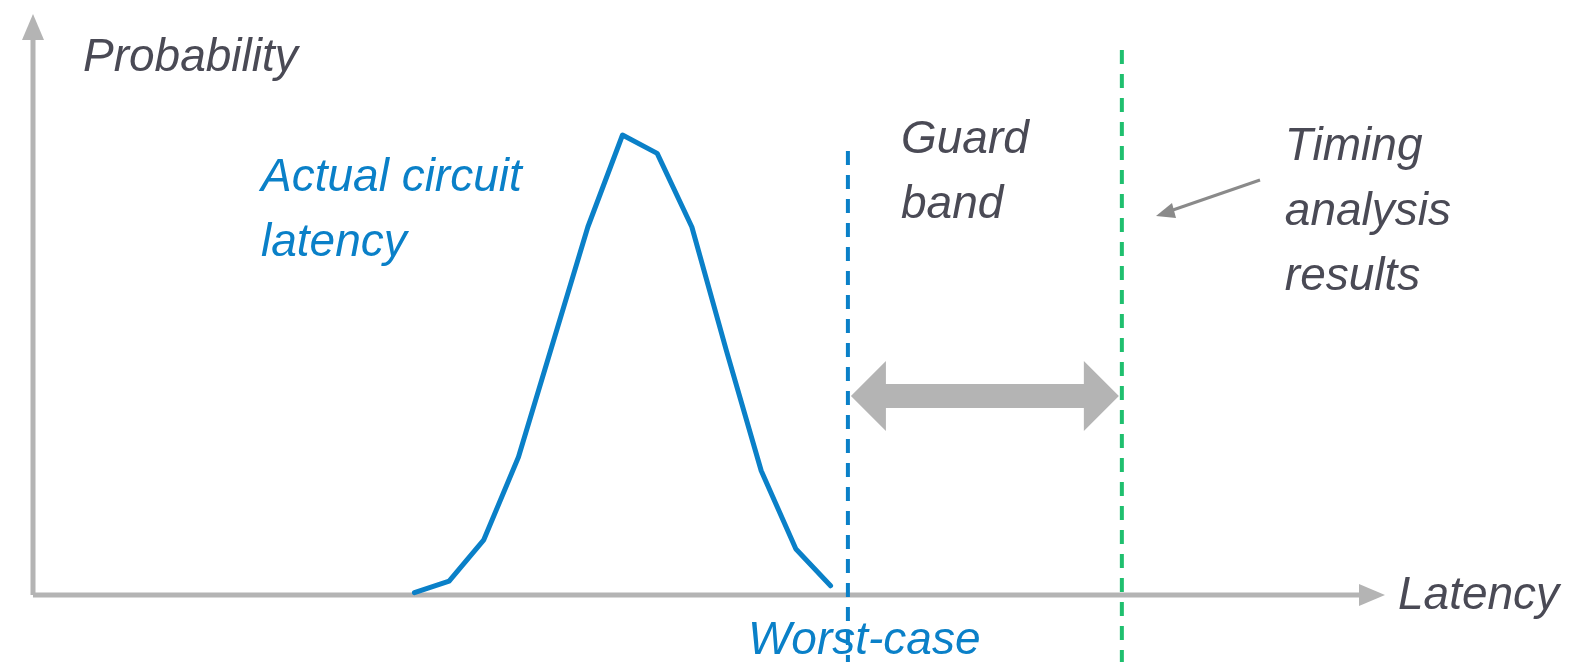  What do you see at coordinates (966, 169) in the screenshot?
I see `annotation: Guard band` at bounding box center [966, 169].